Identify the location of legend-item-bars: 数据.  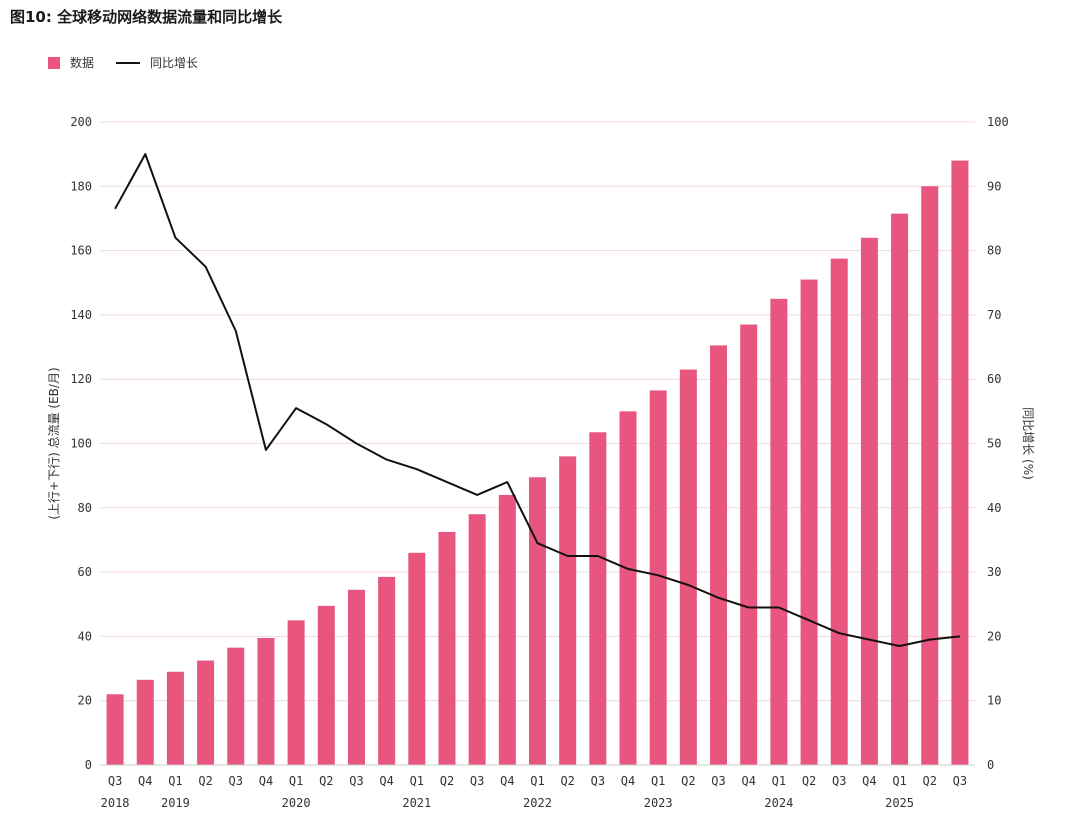
(71, 62).